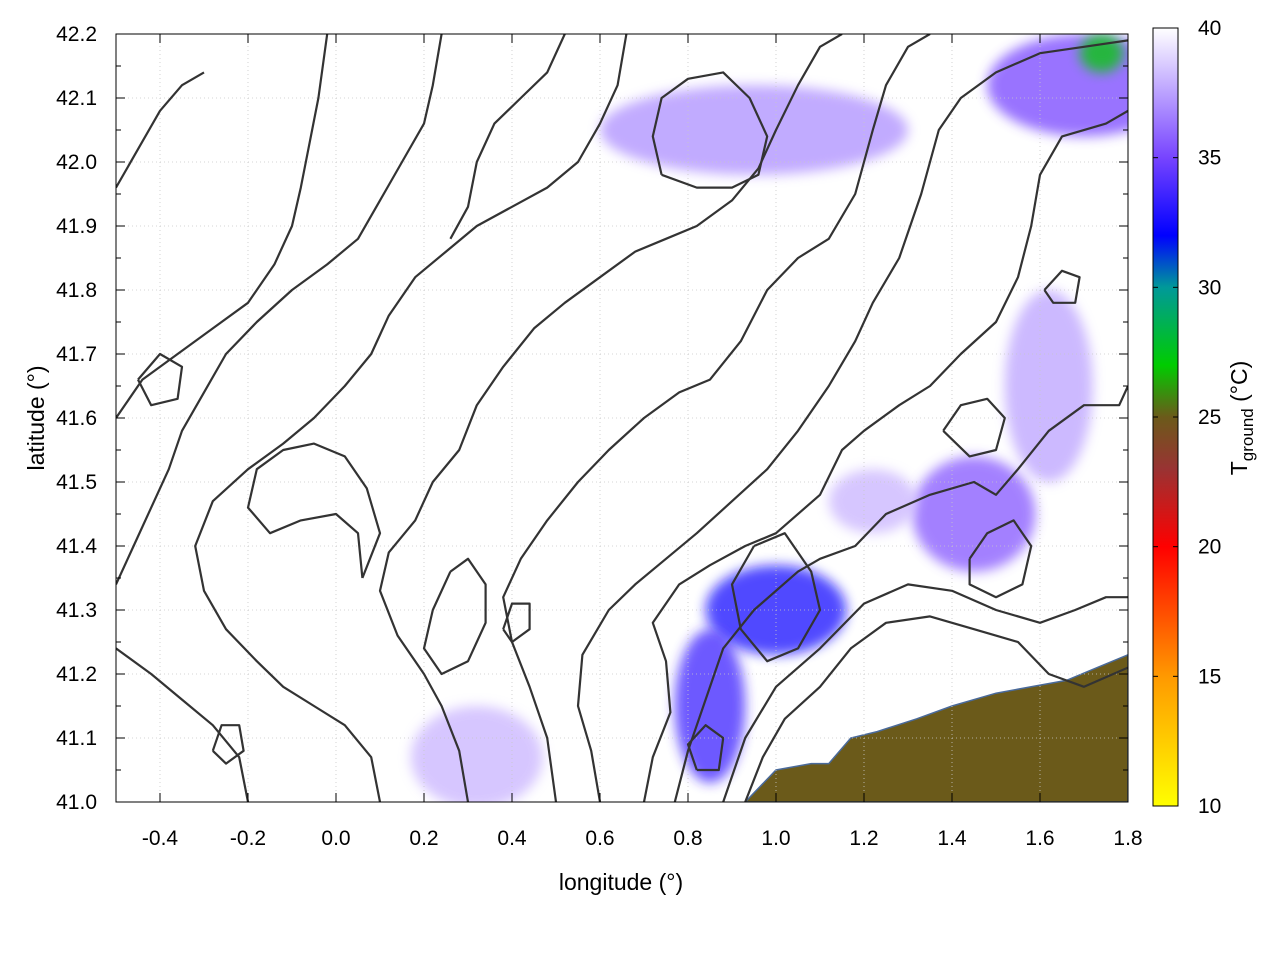  I want to click on x-tick-label: 0.6, so click(599, 838).